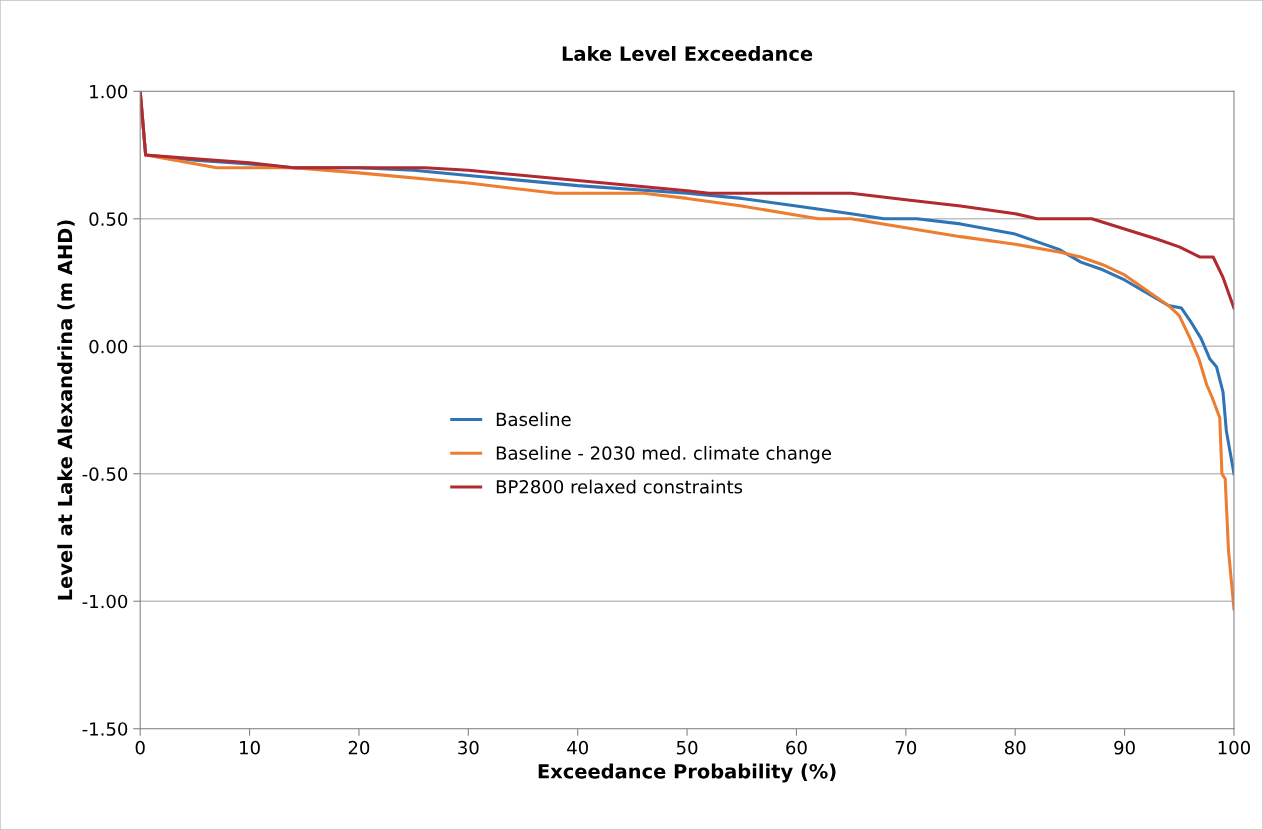  I want to click on y-tick-label: -0.50, so click(105, 474).